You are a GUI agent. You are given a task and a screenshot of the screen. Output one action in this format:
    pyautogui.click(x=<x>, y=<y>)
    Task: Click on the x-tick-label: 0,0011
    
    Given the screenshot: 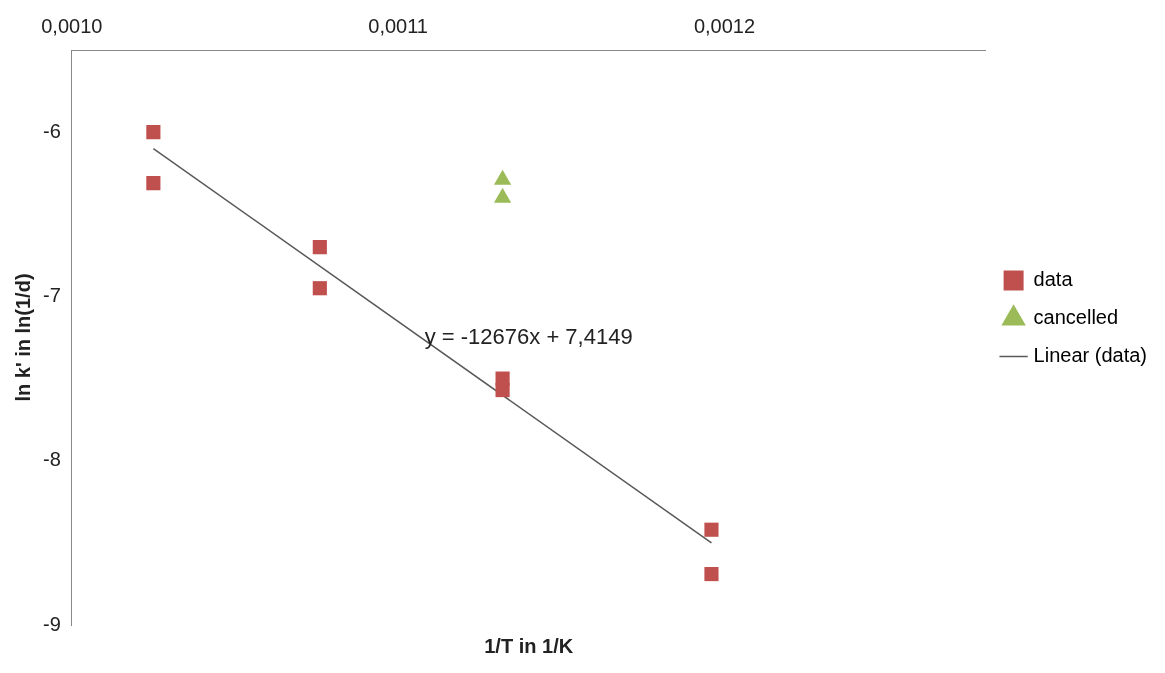 What is the action you would take?
    pyautogui.click(x=398, y=25)
    